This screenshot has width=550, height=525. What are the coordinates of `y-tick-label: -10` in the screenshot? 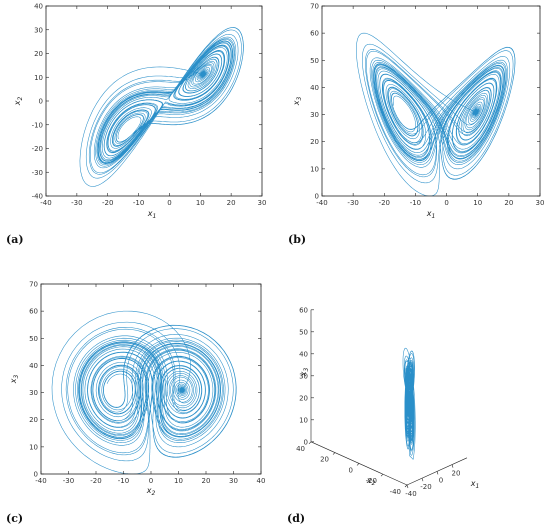 It's located at (37, 125).